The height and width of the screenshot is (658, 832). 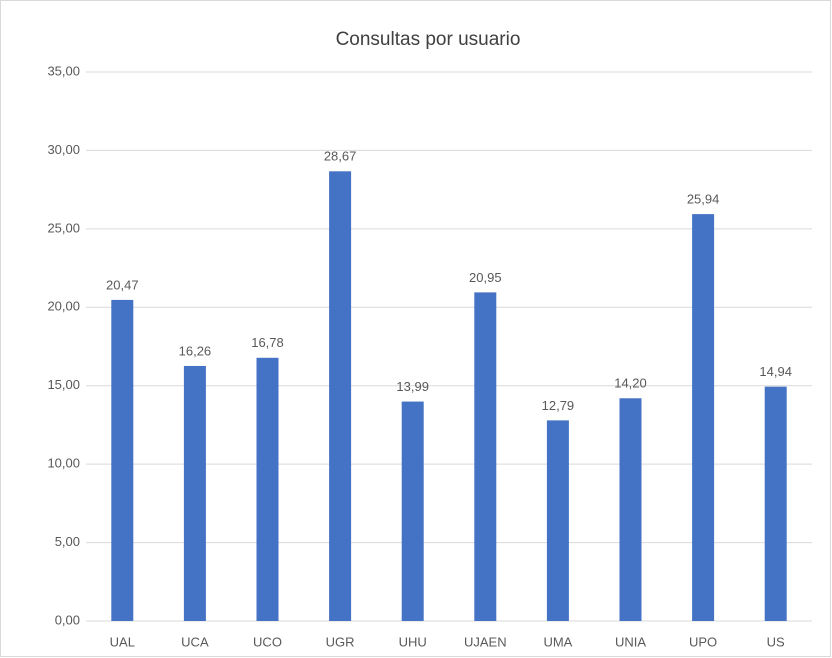 What do you see at coordinates (485, 277) in the screenshot?
I see `data-label: 20,95` at bounding box center [485, 277].